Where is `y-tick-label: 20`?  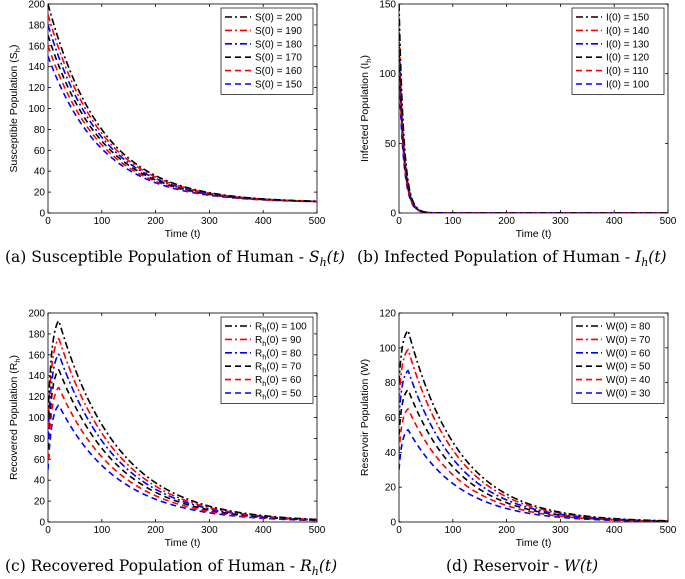 y-tick-label: 20 is located at coordinates (40, 193).